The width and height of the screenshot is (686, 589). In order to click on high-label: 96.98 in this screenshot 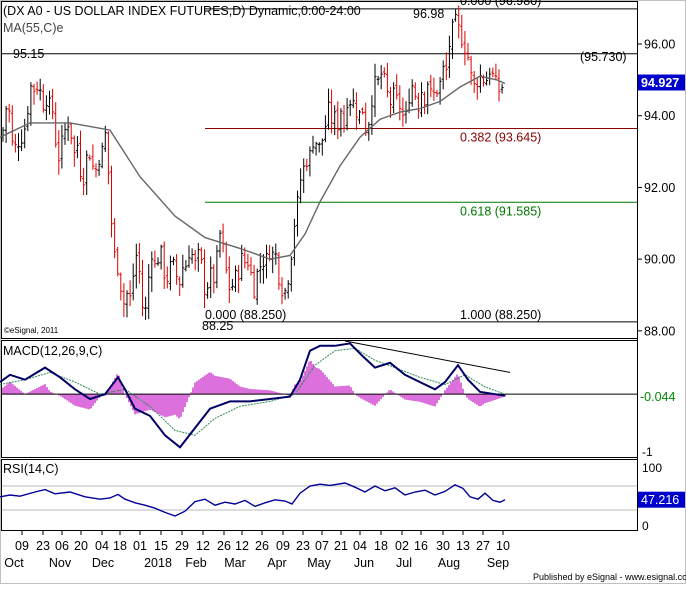, I will do `click(428, 14)`.